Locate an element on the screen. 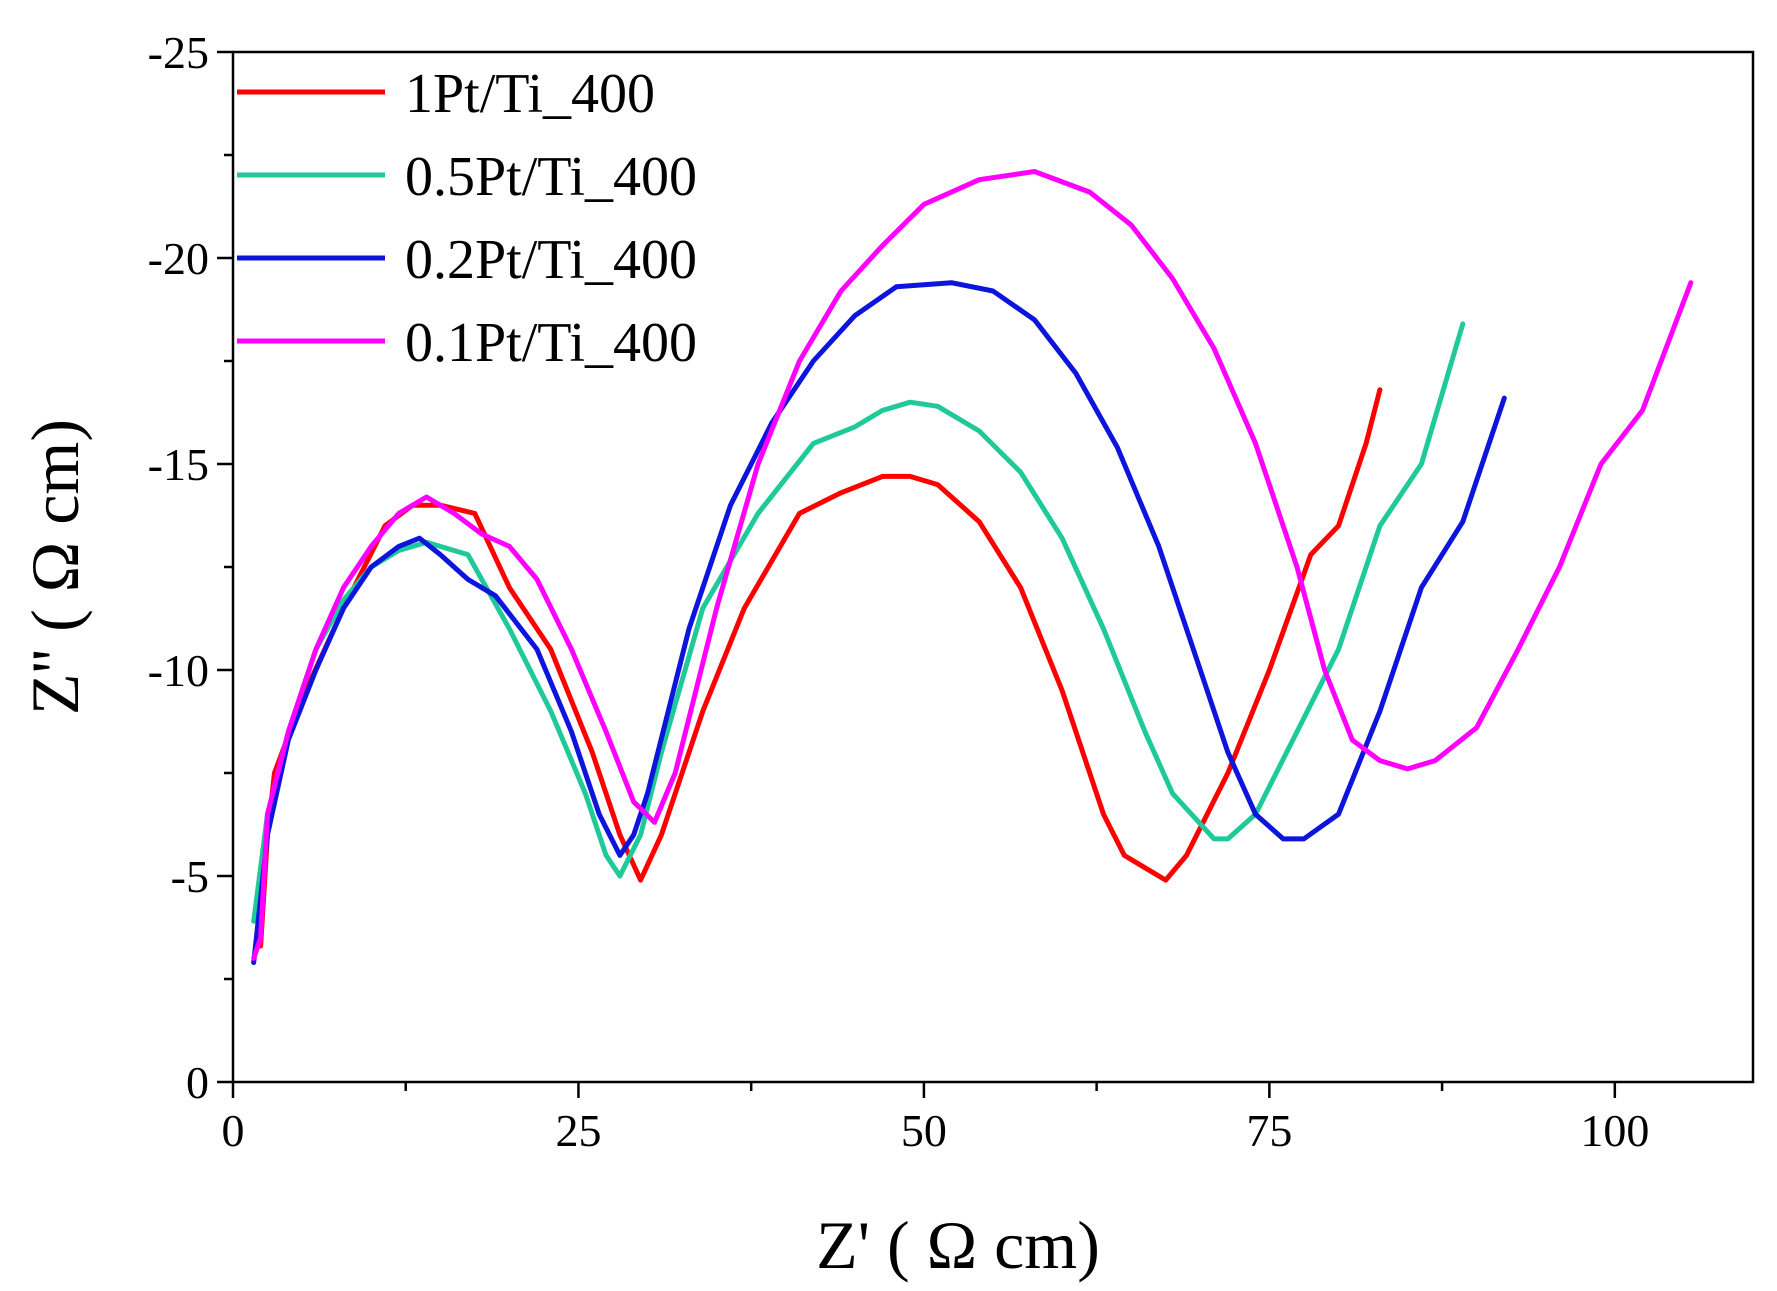 The image size is (1777, 1291). y-tick-label: 0 is located at coordinates (197, 1082).